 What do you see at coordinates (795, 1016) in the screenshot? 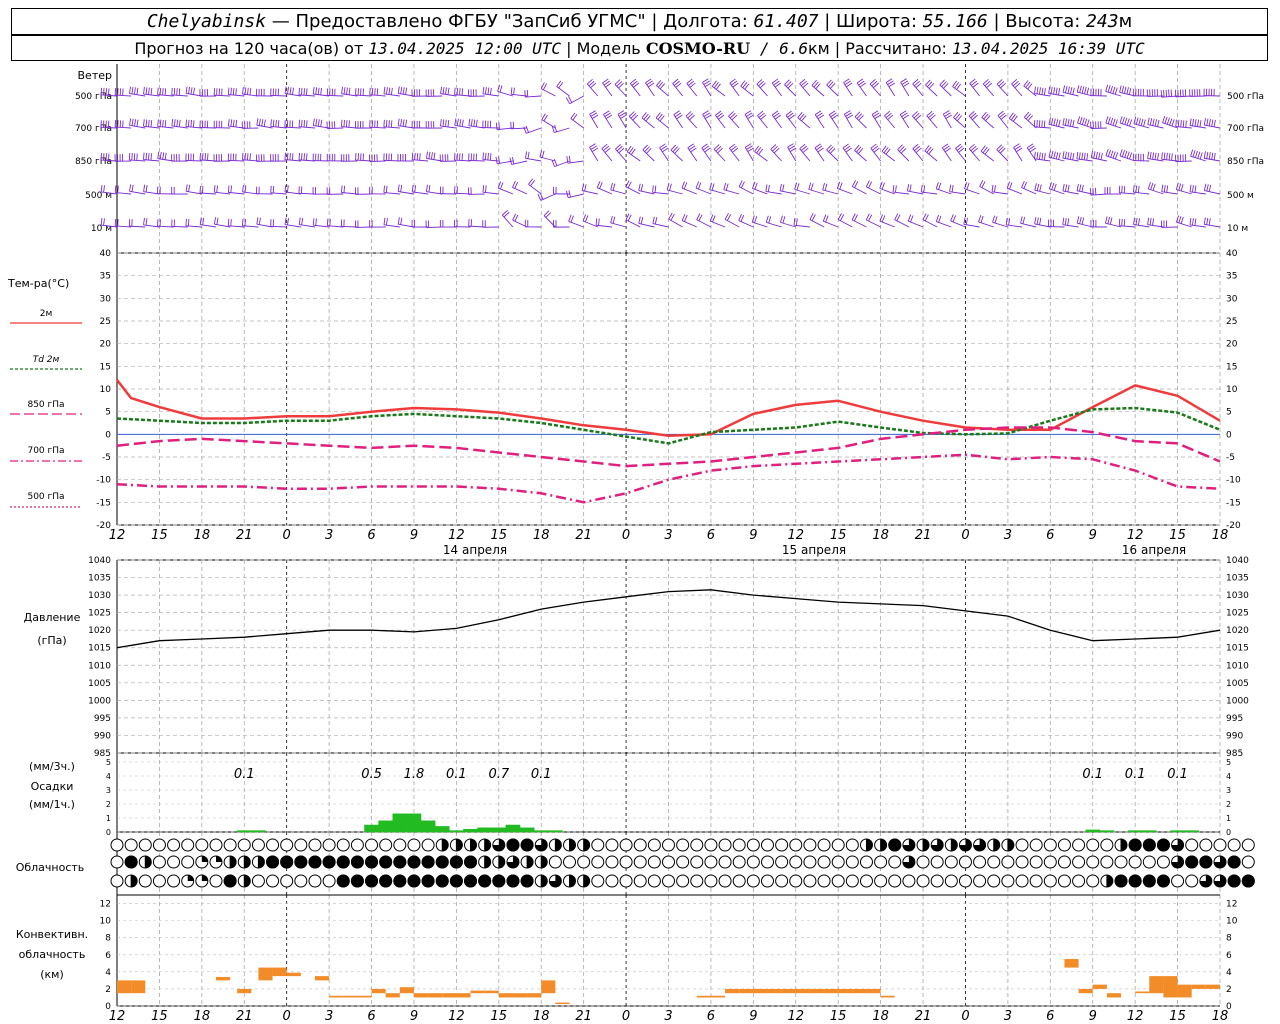
I see `time-tick-label: 12` at bounding box center [795, 1016].